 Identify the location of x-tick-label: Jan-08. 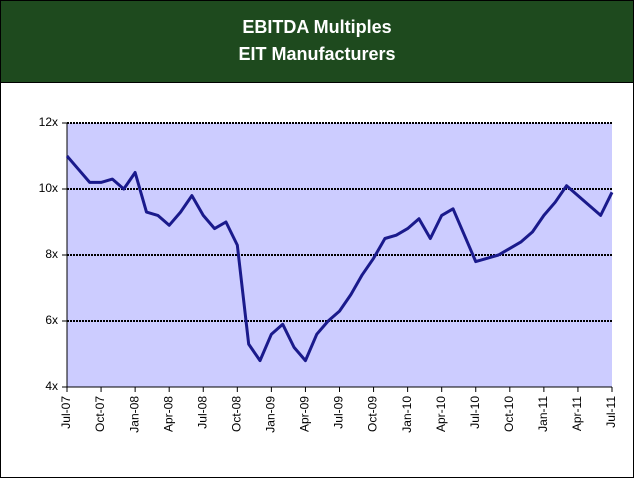
(134, 414).